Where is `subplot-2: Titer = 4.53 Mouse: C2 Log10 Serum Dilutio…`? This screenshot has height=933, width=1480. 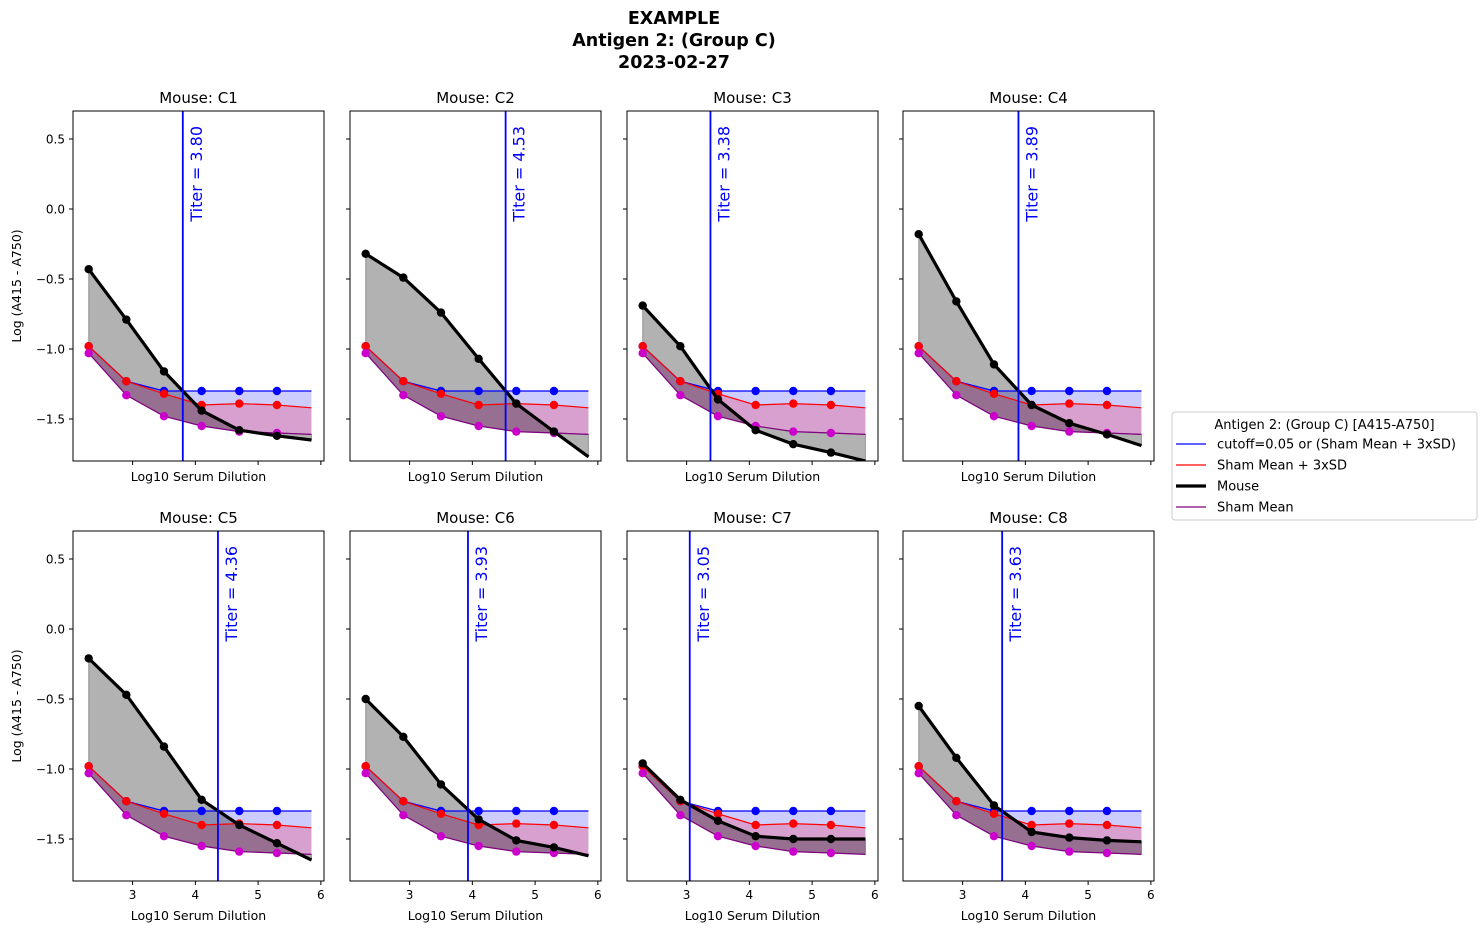
subplot-2: Titer = 4.53 Mouse: C2 Log10 Serum Dilutio… is located at coordinates (474, 286).